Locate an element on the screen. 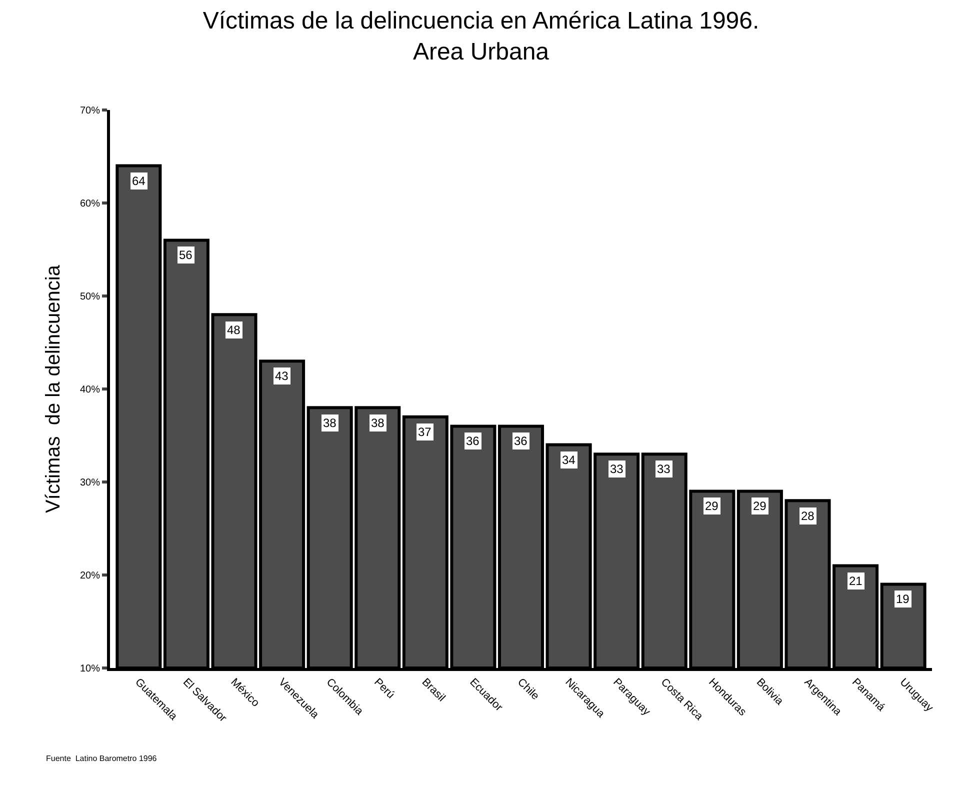 The image size is (962, 808). data-label: 48 is located at coordinates (234, 330).